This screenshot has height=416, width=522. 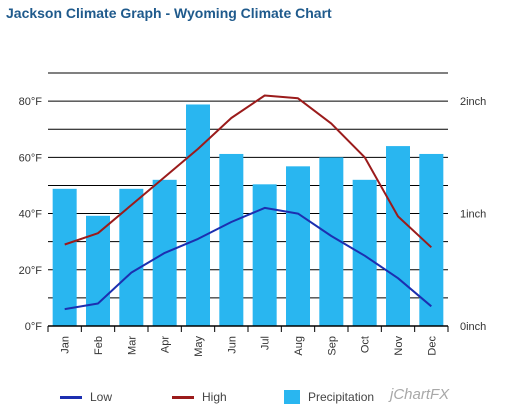 I want to click on bar-precipitation-jul, so click(x=264, y=255).